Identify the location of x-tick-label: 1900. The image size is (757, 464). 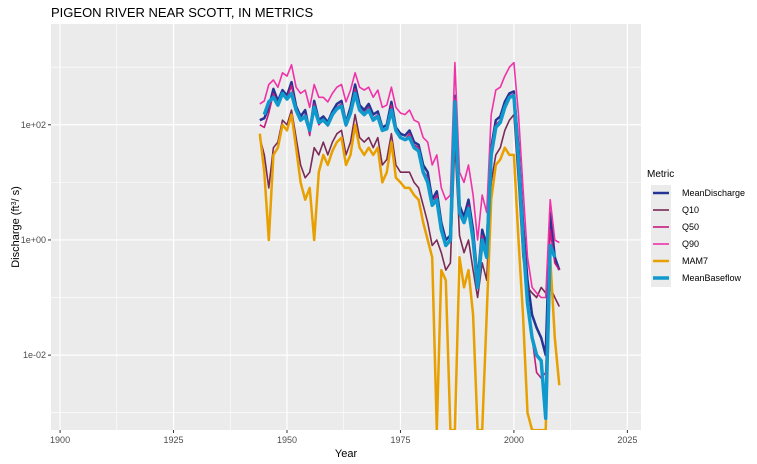
(60, 440).